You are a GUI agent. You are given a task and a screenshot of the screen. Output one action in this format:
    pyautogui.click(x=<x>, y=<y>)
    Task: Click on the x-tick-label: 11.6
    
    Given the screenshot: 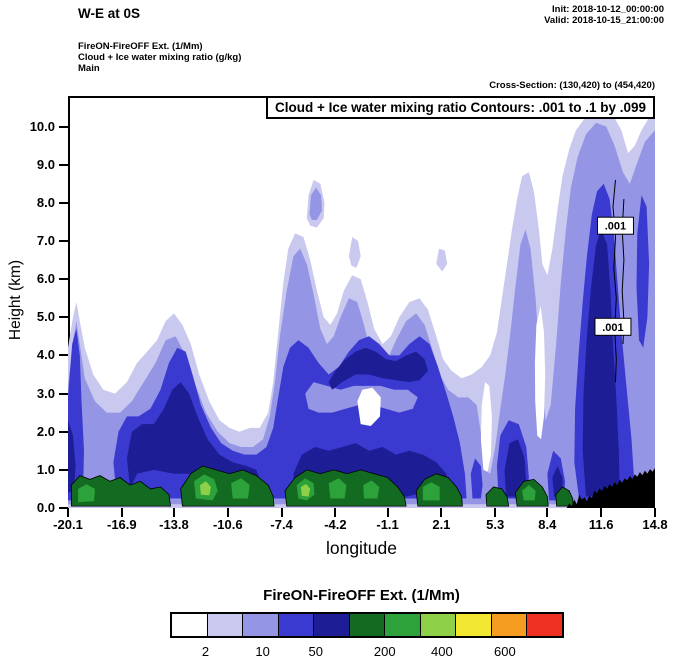 What is the action you would take?
    pyautogui.click(x=601, y=524)
    